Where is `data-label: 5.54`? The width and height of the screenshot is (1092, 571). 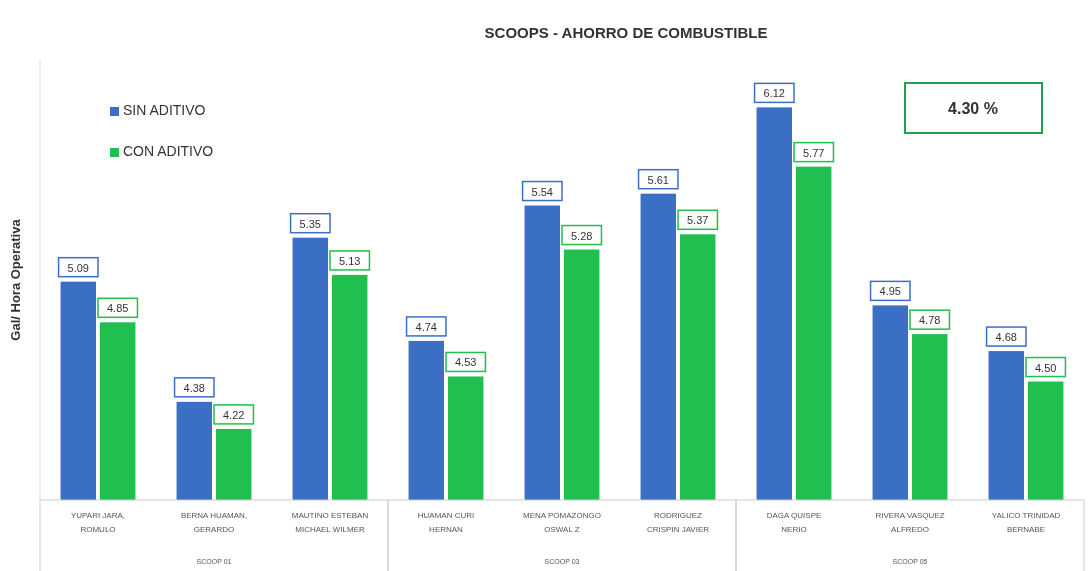 data-label: 5.54 is located at coordinates (542, 191).